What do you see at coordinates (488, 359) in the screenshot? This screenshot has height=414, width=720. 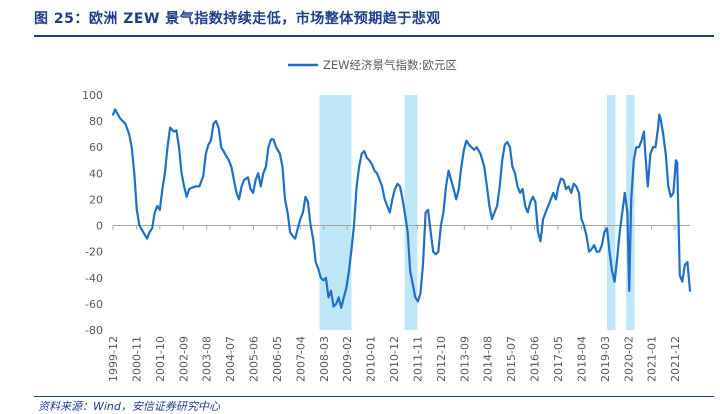 I see `x-tick-label: 2014-08` at bounding box center [488, 359].